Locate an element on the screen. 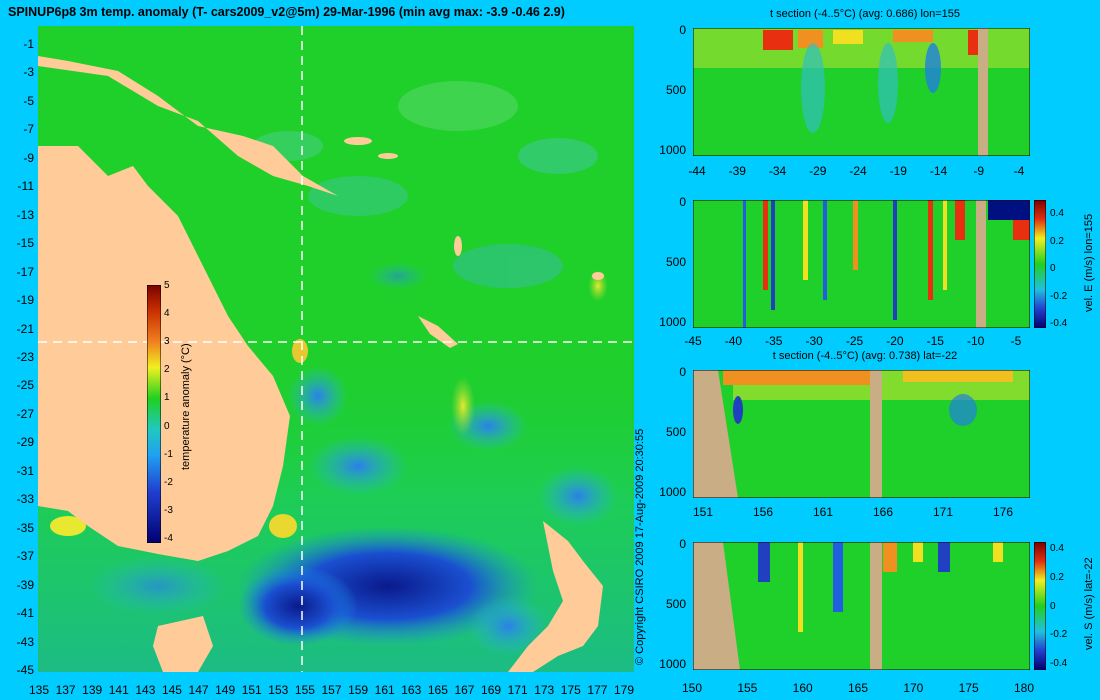 Image resolution: width=1100 pixels, height=700 pixels. temperature-colorbar is located at coordinates (154, 414).